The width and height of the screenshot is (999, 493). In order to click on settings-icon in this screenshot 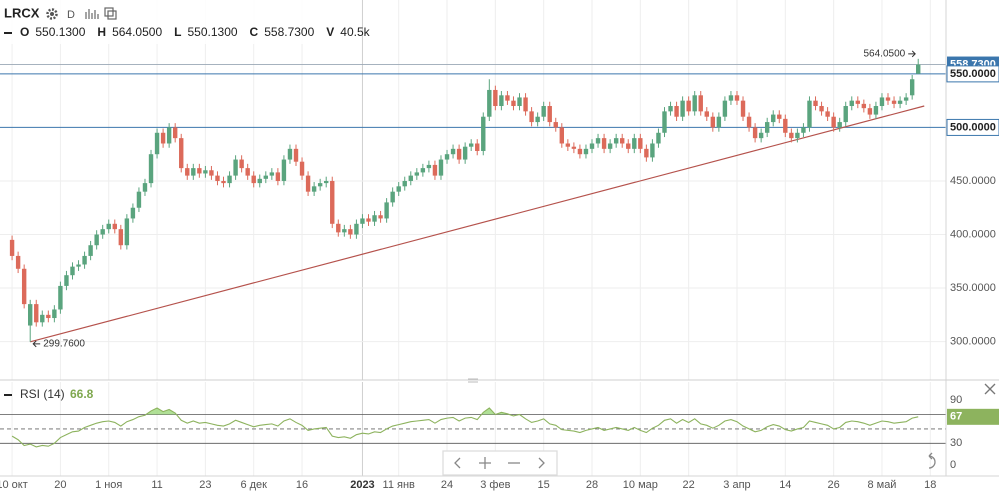, I will do `click(52, 14)`.